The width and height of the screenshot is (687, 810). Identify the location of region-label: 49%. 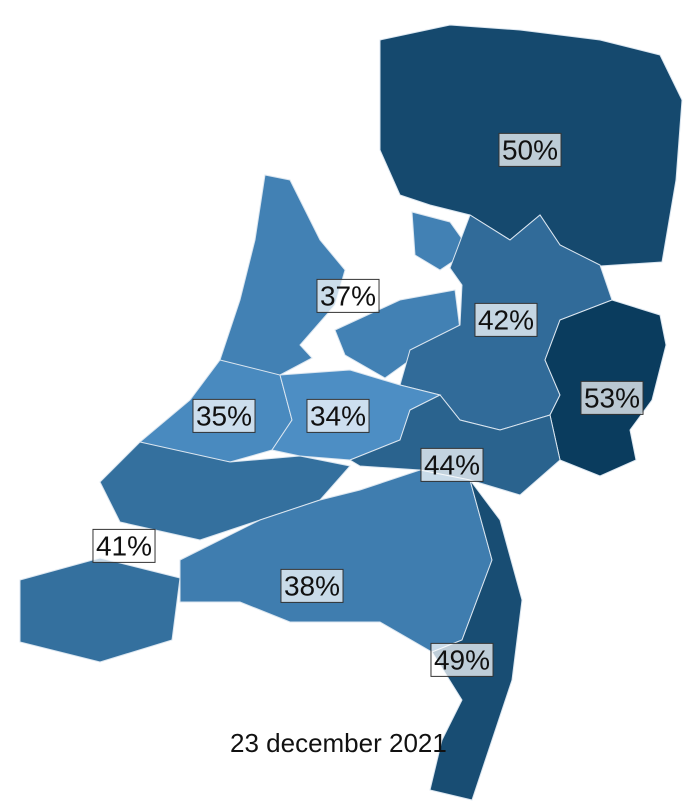
(462, 659).